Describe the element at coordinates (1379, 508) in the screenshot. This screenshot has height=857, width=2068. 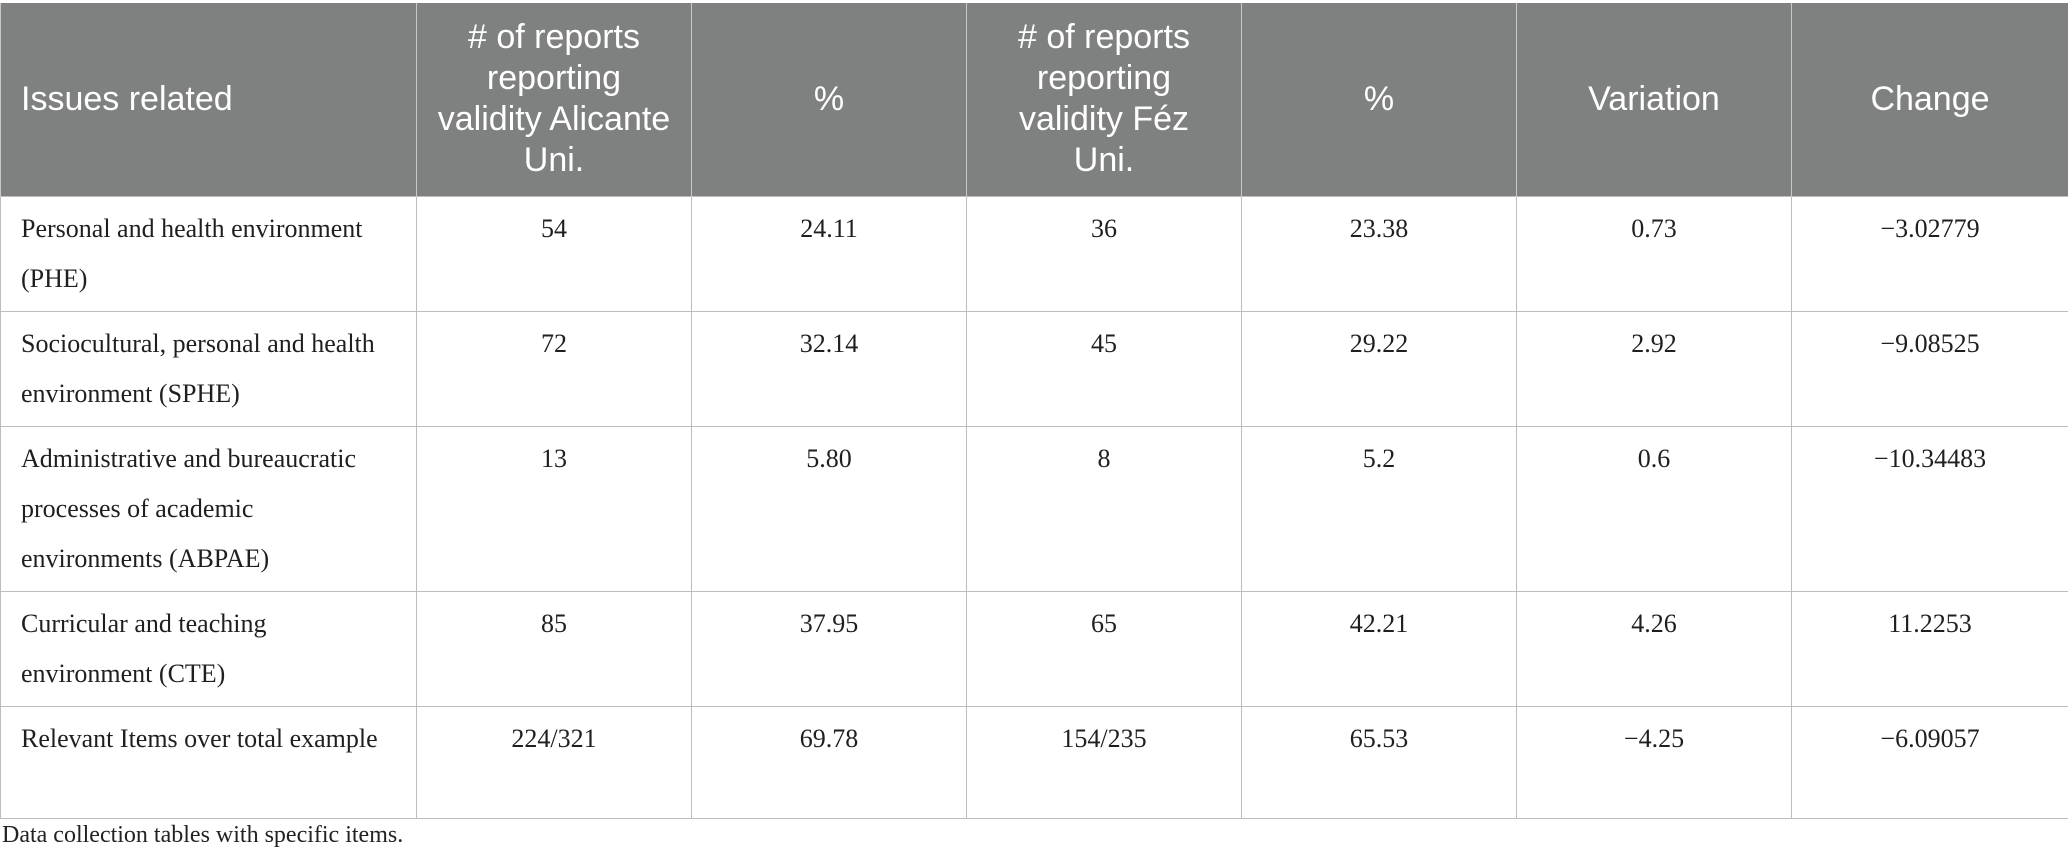
I see `cell-percent-fez: 5.2` at that location.